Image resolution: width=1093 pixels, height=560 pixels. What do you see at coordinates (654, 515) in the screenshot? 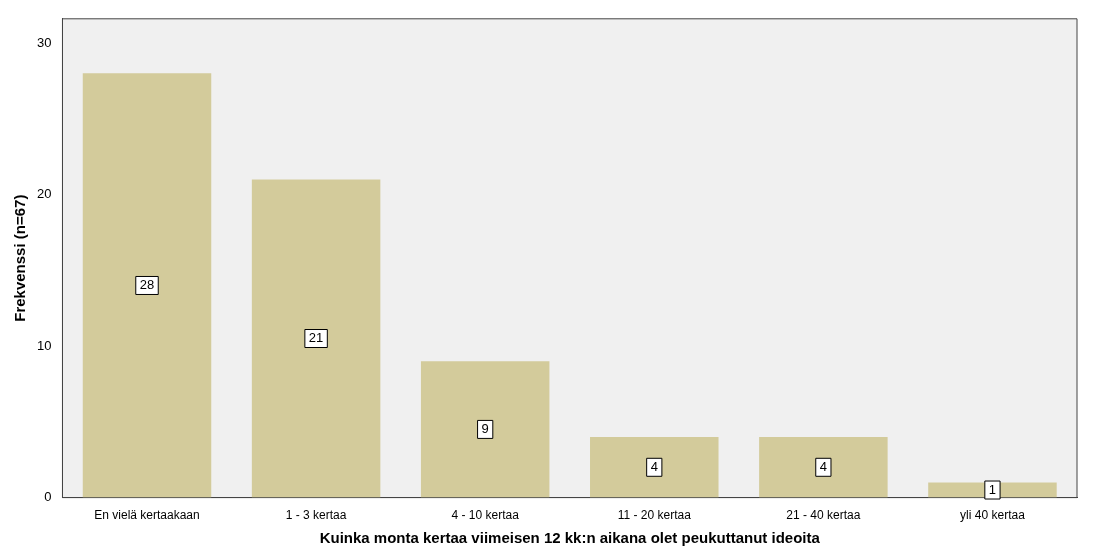
I see `x-tick-label: 11 - 20 kertaa` at bounding box center [654, 515].